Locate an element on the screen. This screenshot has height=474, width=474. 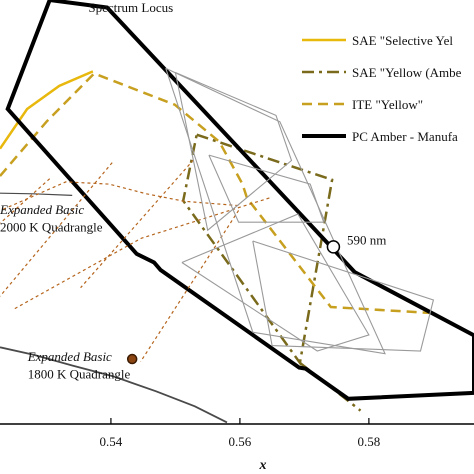
series-line-thin-box-e is located at coordinates (343, 296).